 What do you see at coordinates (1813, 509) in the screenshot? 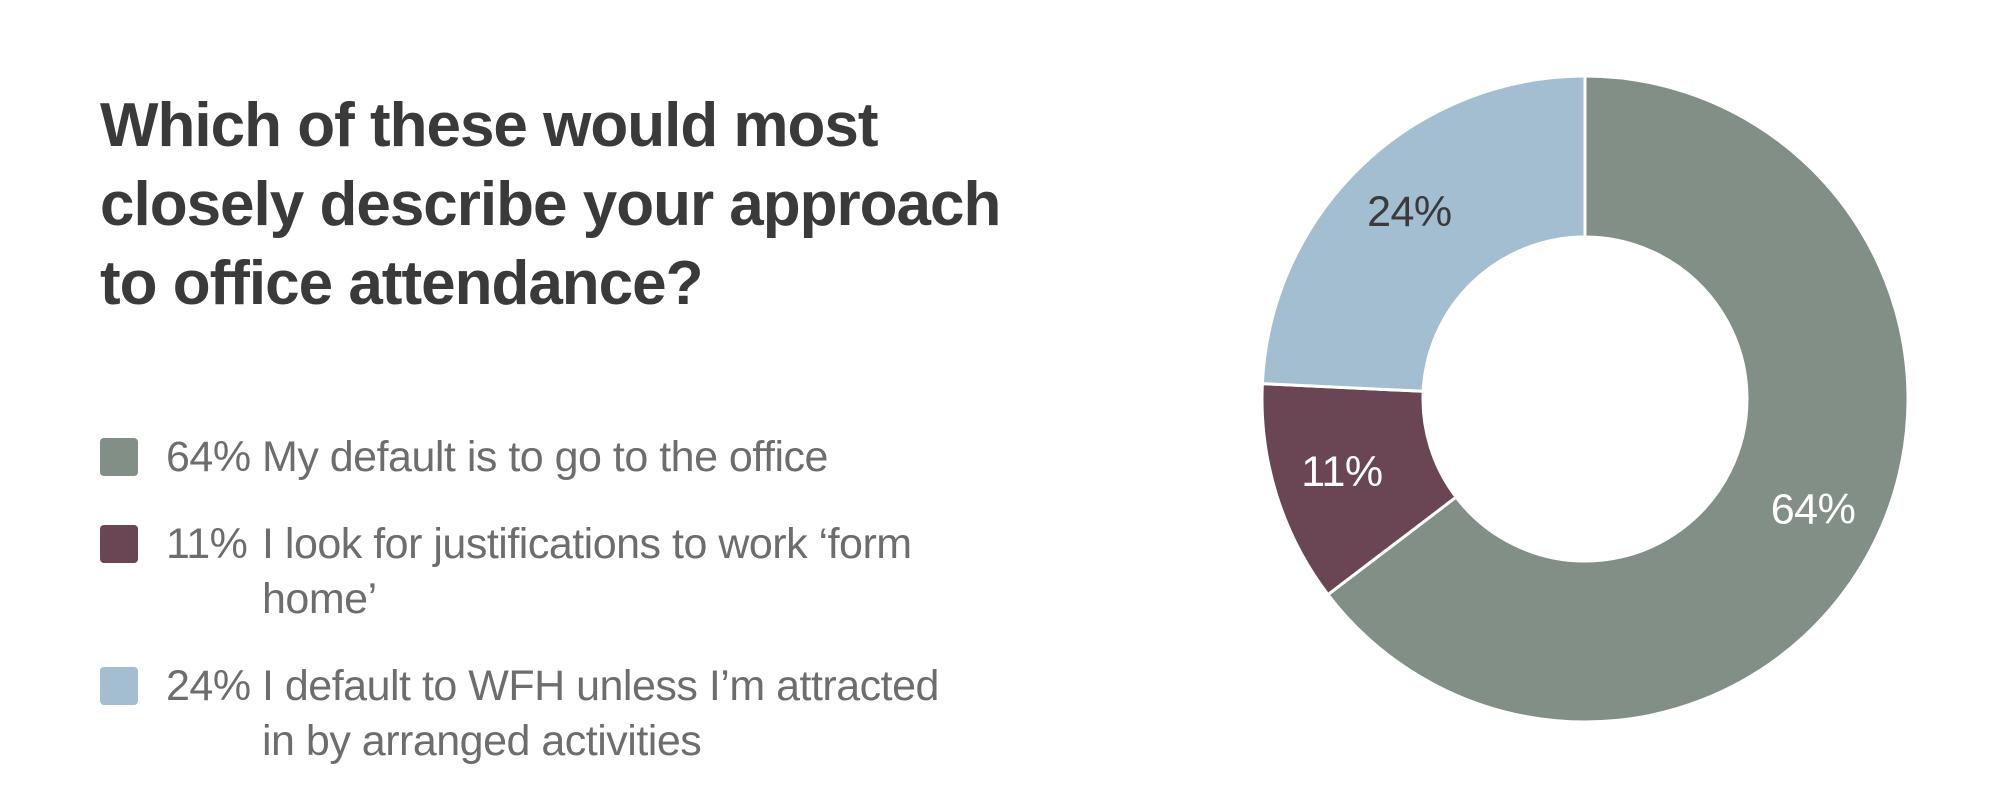
I see `data-label: 64%` at bounding box center [1813, 509].